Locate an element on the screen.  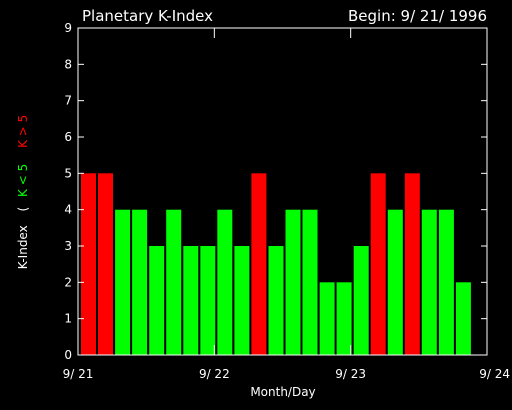
y-tick-label-8: 8 is located at coordinates (68, 64).